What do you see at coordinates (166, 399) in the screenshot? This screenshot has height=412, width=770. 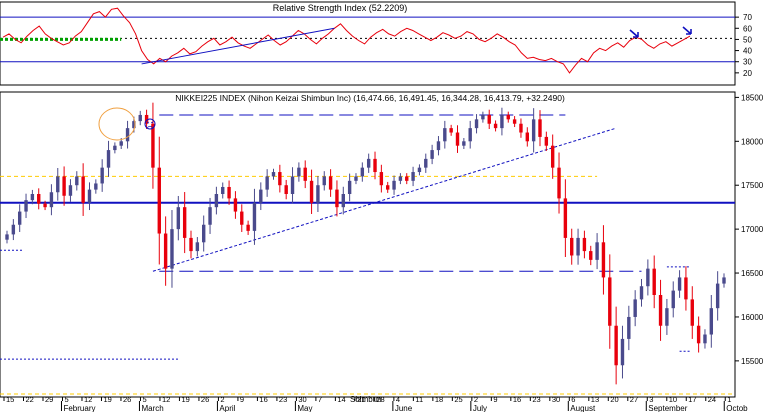 I see `x-tick-label: 12` at bounding box center [166, 399].